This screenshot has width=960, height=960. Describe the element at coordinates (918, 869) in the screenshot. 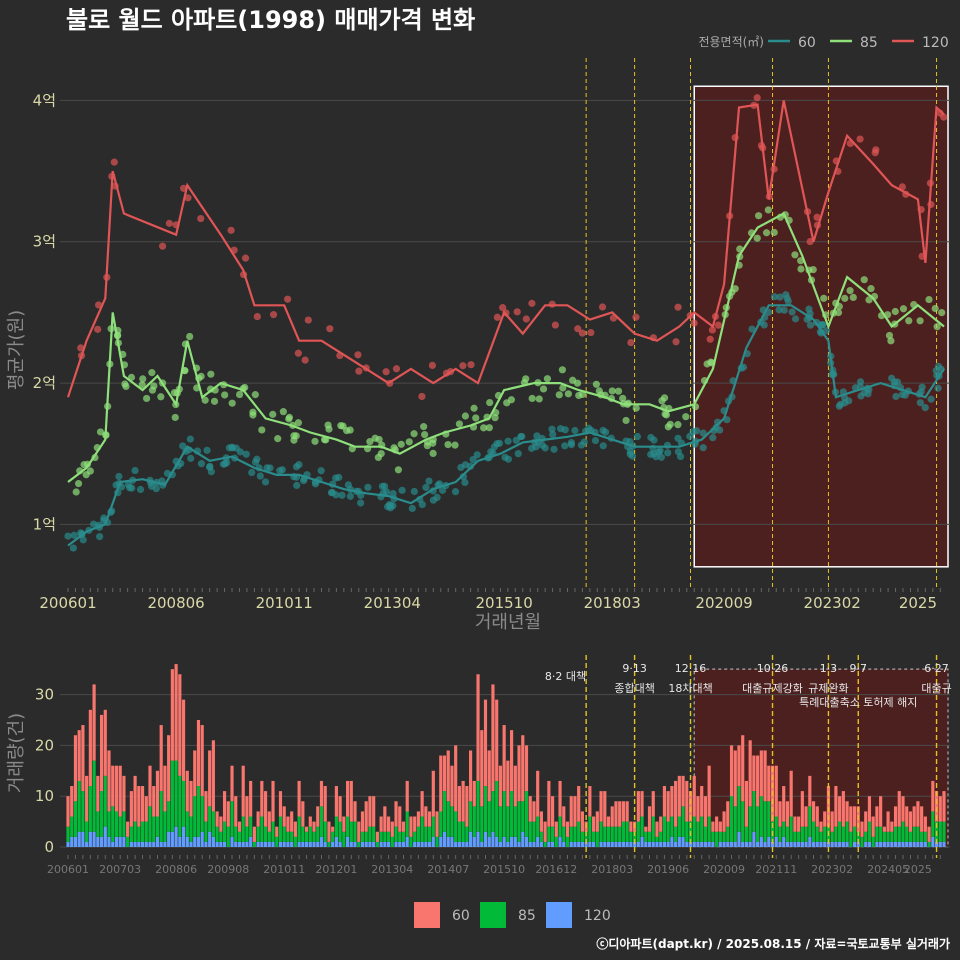

I see `volume-x-tick-label: 2025` at that location.